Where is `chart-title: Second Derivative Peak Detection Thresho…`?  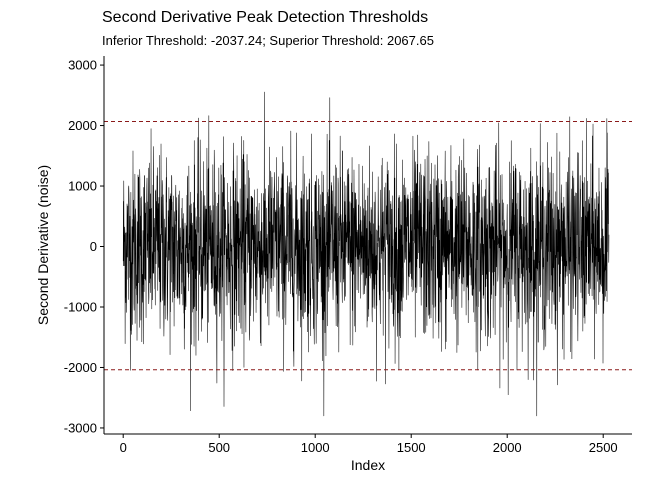 chart-title: Second Derivative Peak Detection Thresho… is located at coordinates (265, 17).